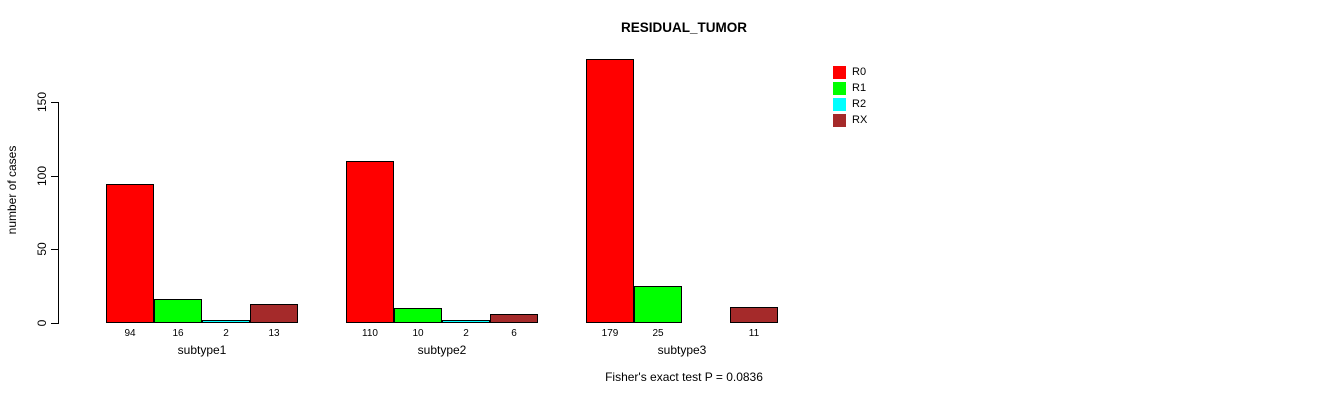 This screenshot has height=400, width=1340. Describe the element at coordinates (610, 333) in the screenshot. I see `bar-value-label: 179` at that location.